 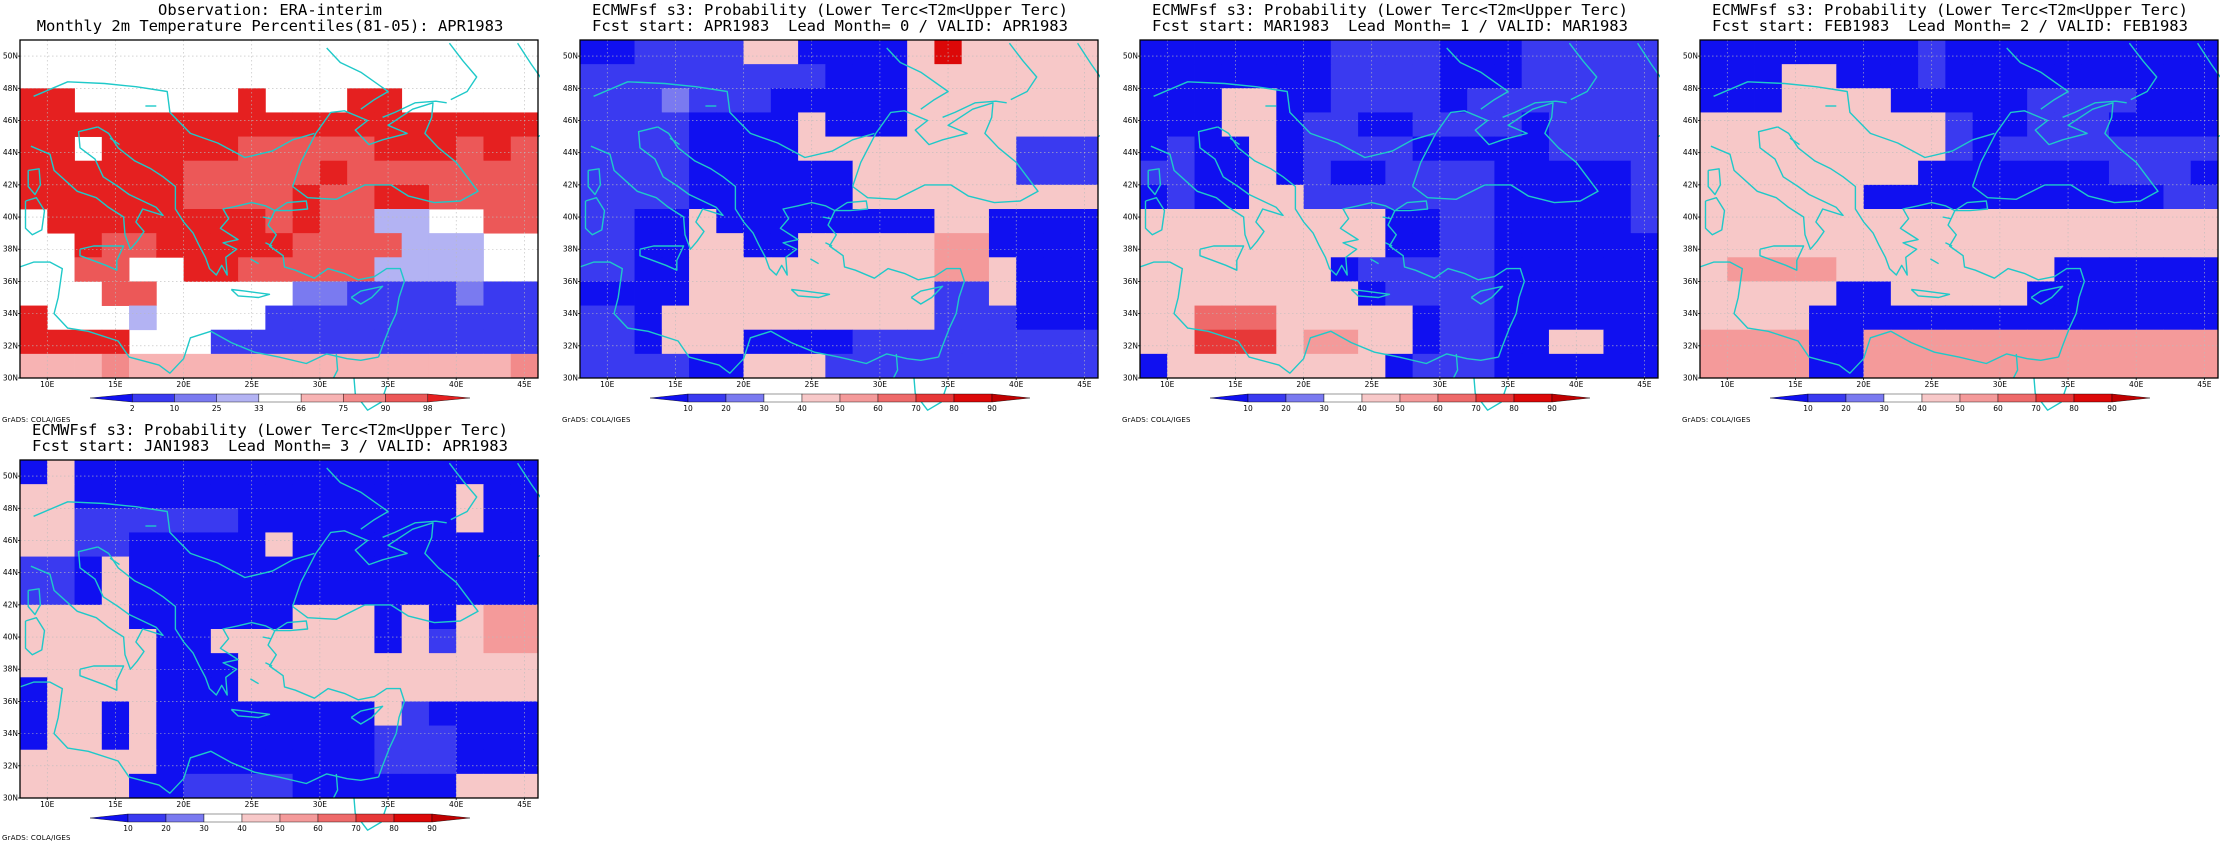 I want to click on lat-tick-label: 36N, so click(x=10, y=281).